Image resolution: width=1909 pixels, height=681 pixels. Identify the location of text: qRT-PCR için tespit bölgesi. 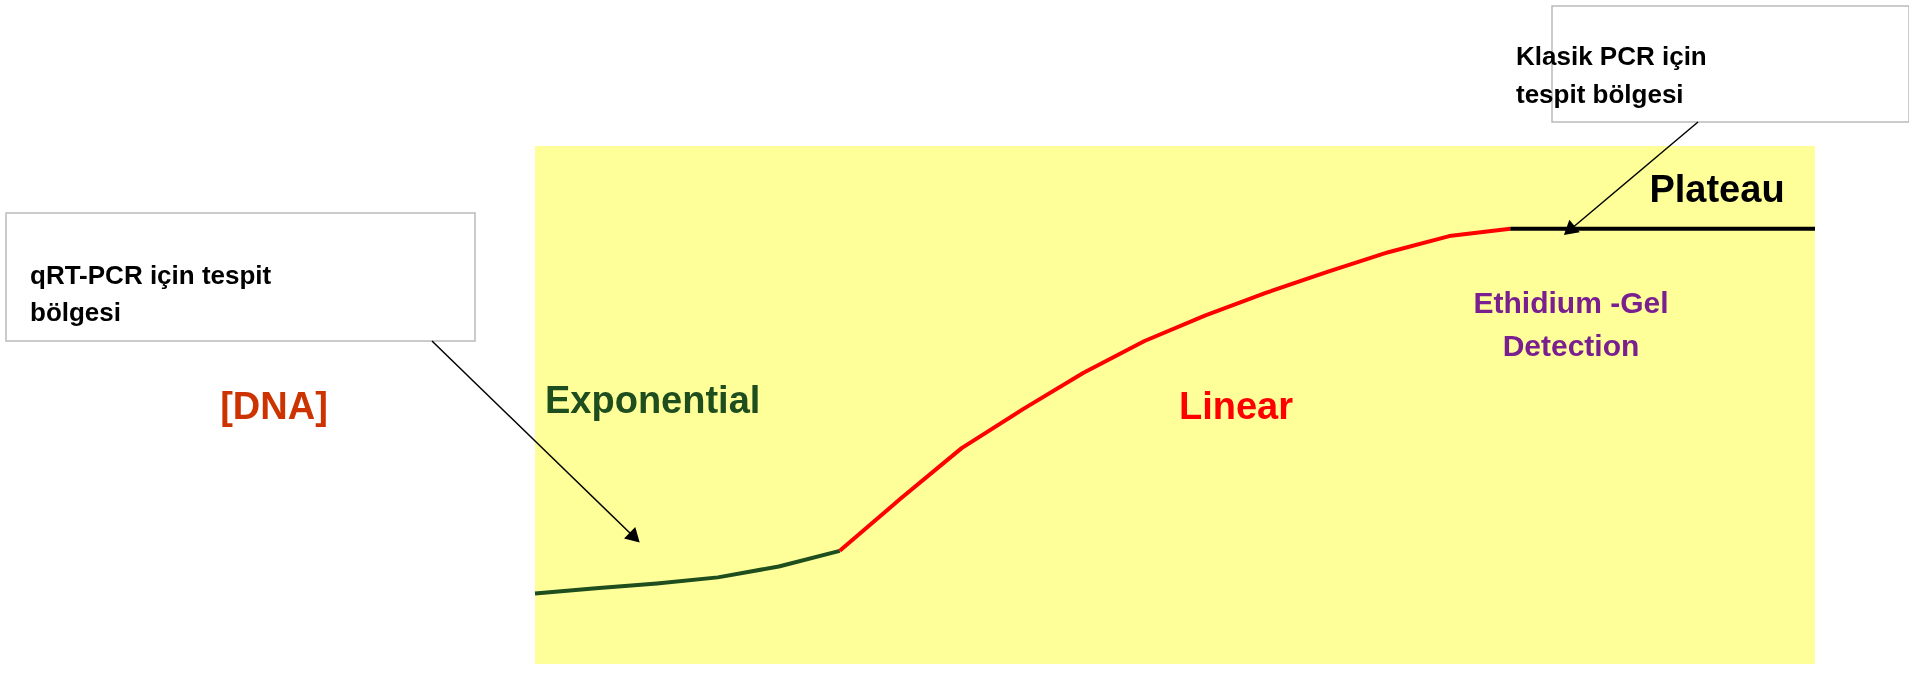
(151, 293).